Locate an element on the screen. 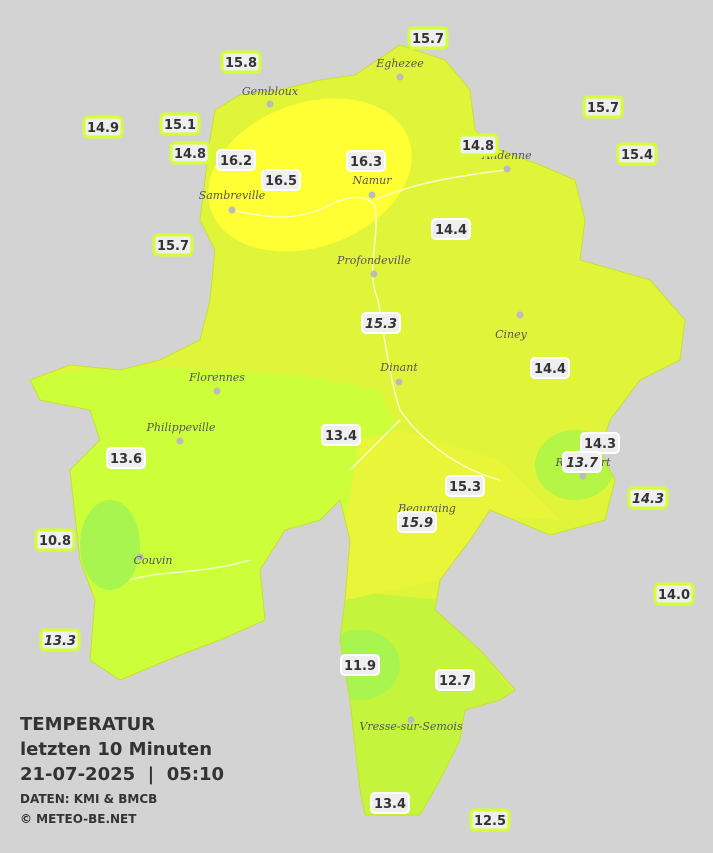 Image resolution: width=713 pixels, height=853 pixels. datetime: 21-07-2025 | 05:10 is located at coordinates (122, 774).